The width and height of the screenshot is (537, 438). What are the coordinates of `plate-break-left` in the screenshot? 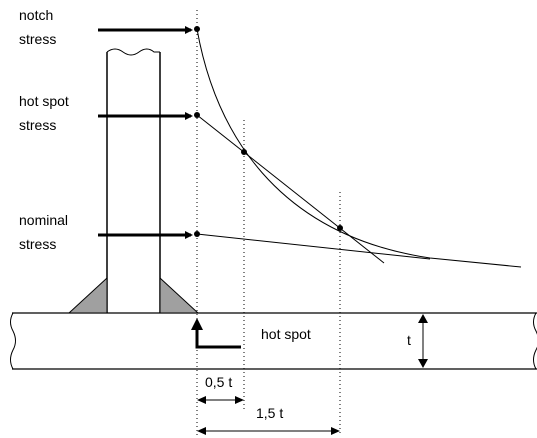 It's located at (13, 341).